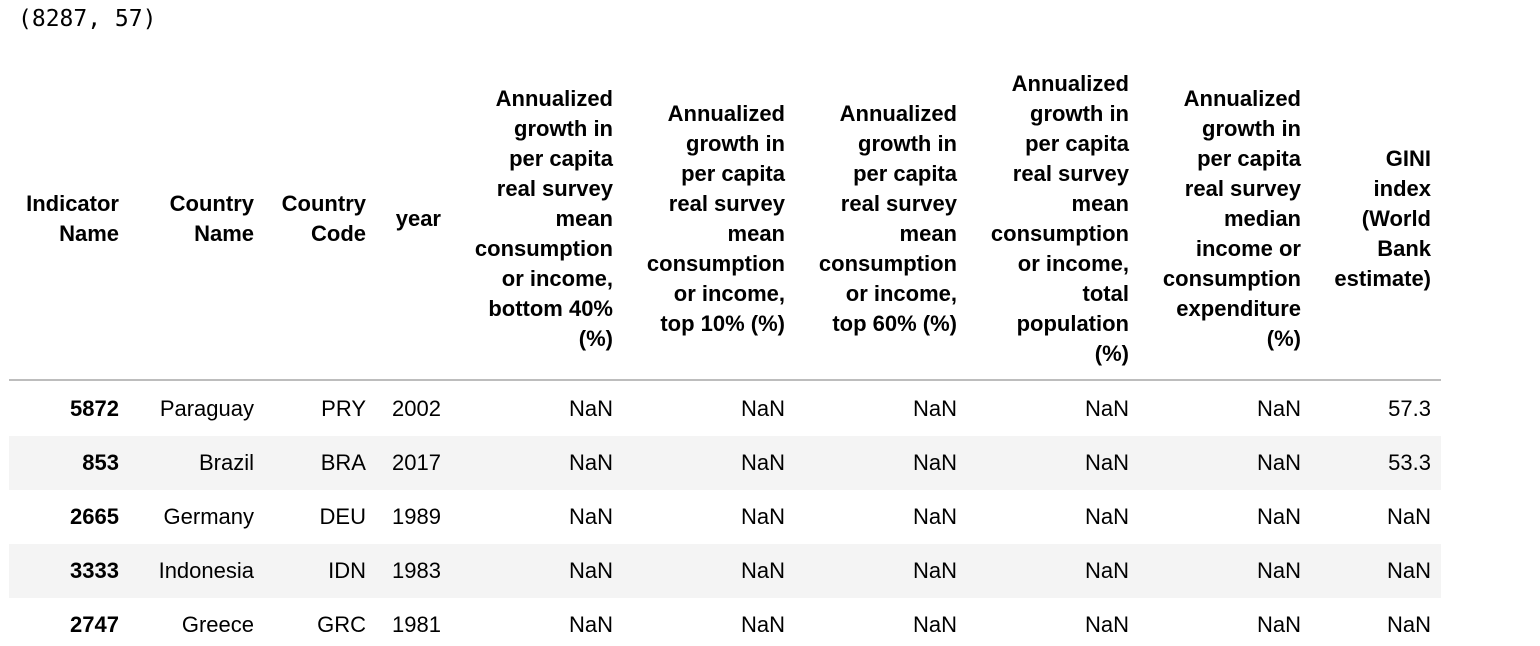  What do you see at coordinates (722, 323) in the screenshot?
I see `column-header-line: top 10% (%)` at bounding box center [722, 323].